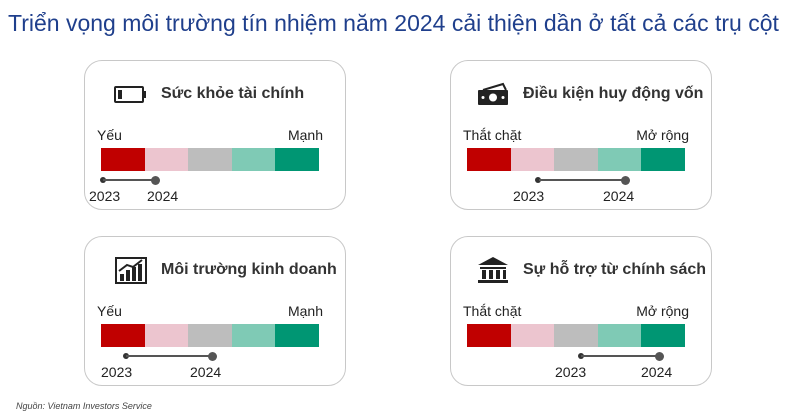  I want to click on card-header: Môi trường kinh doanh, so click(225, 270).